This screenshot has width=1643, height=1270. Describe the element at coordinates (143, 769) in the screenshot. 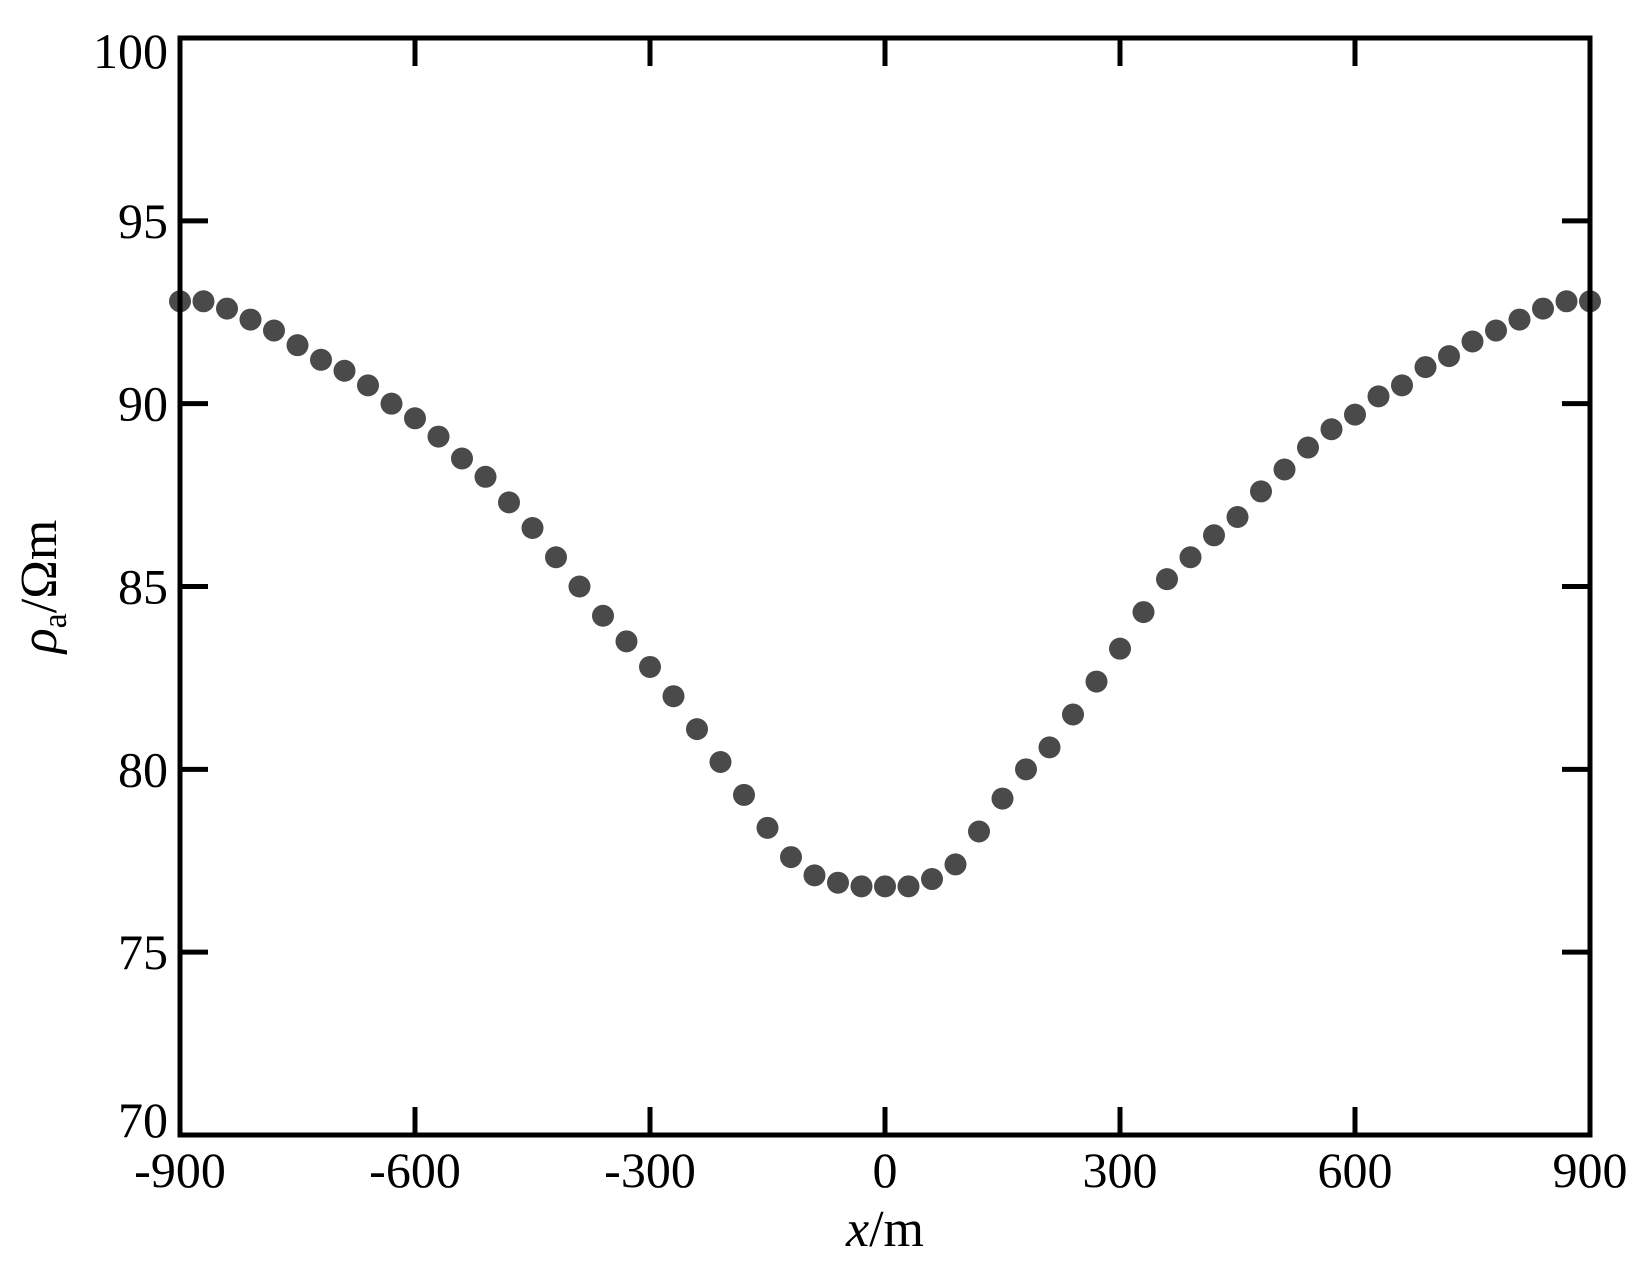

I see `y-tick-label: 80` at that location.